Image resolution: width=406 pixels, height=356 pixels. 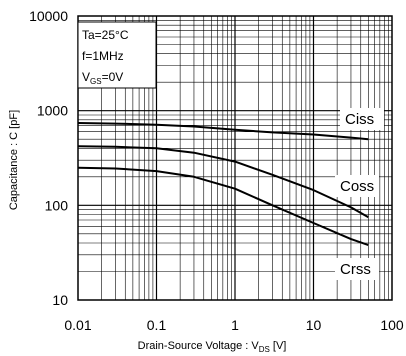 I want to click on series-labels: Ciss Coss Crss, so click(x=359, y=194).